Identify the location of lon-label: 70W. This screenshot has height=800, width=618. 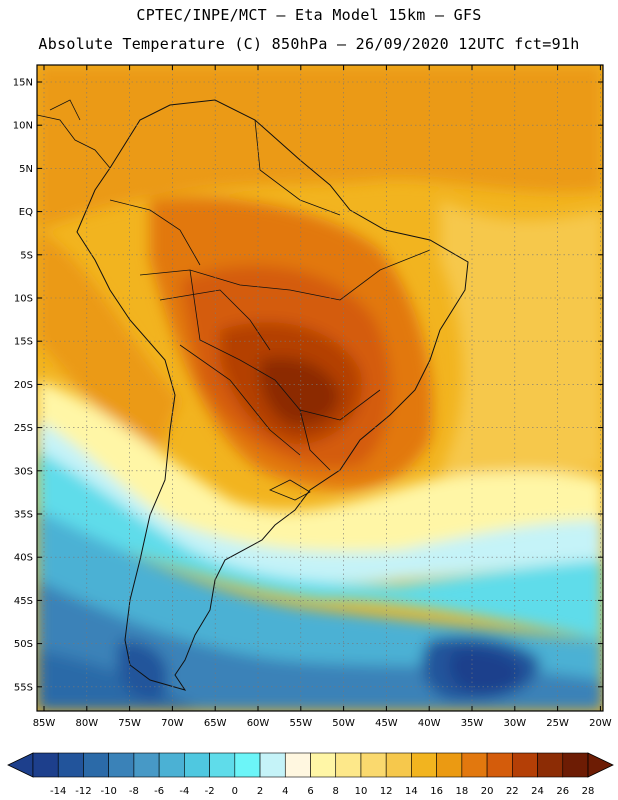
(172, 723).